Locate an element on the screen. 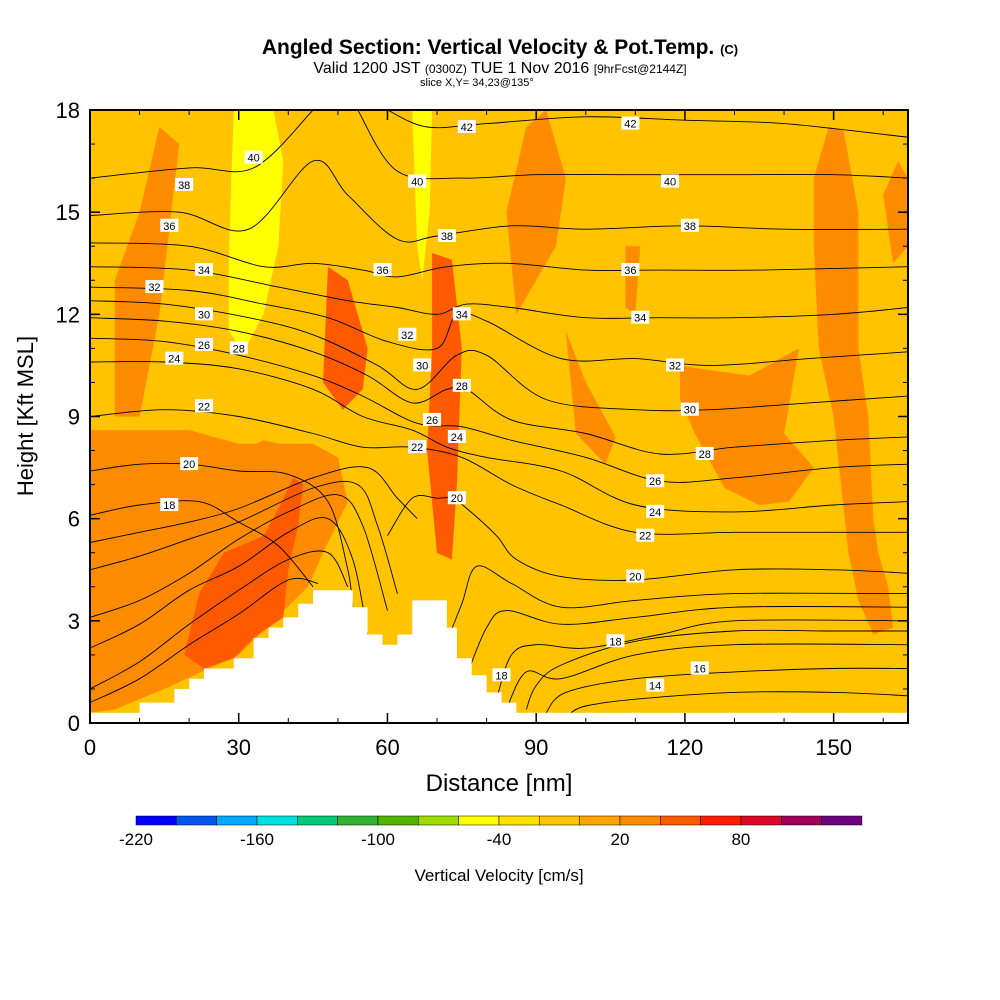 This screenshot has height=1000, width=1000. svg-text: 38 is located at coordinates (690, 227).